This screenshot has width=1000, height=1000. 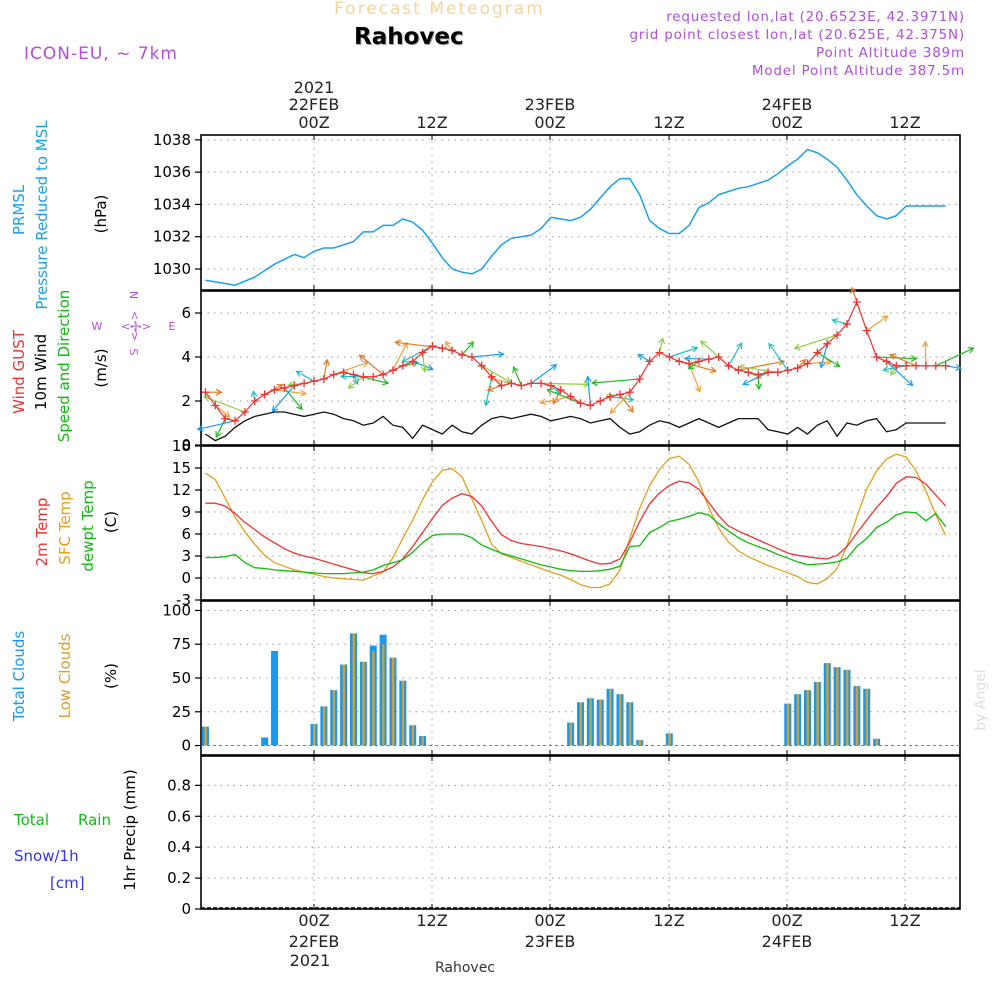 I want to click on compass-e: E, so click(x=172, y=326).